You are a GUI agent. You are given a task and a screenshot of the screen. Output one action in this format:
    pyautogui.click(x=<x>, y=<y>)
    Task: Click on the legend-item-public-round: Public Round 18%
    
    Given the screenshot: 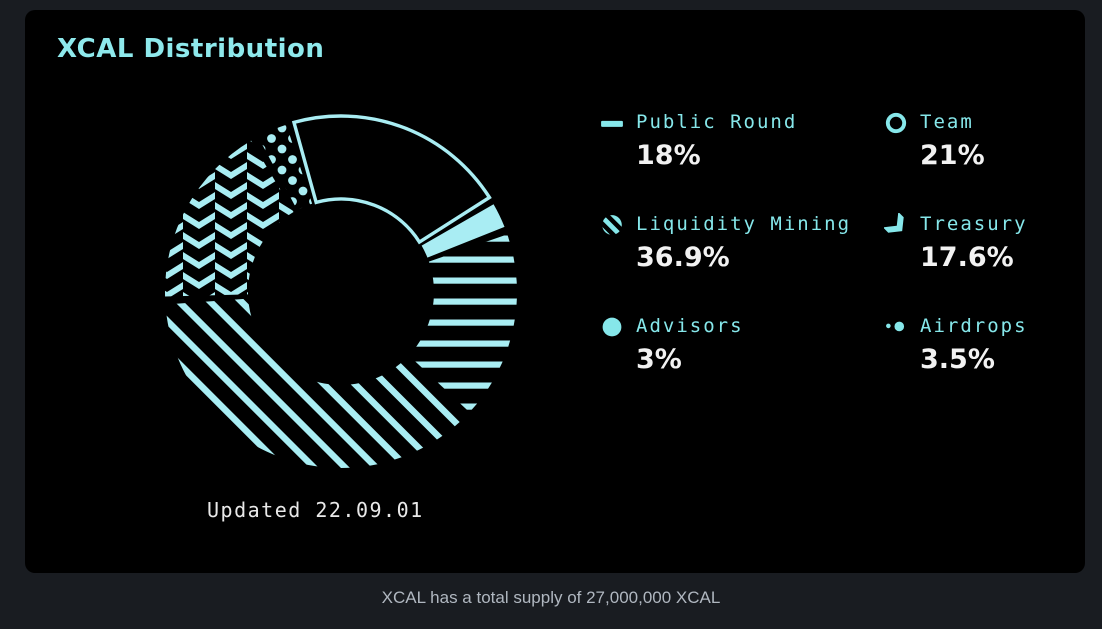 What is the action you would take?
    pyautogui.click(x=742, y=141)
    